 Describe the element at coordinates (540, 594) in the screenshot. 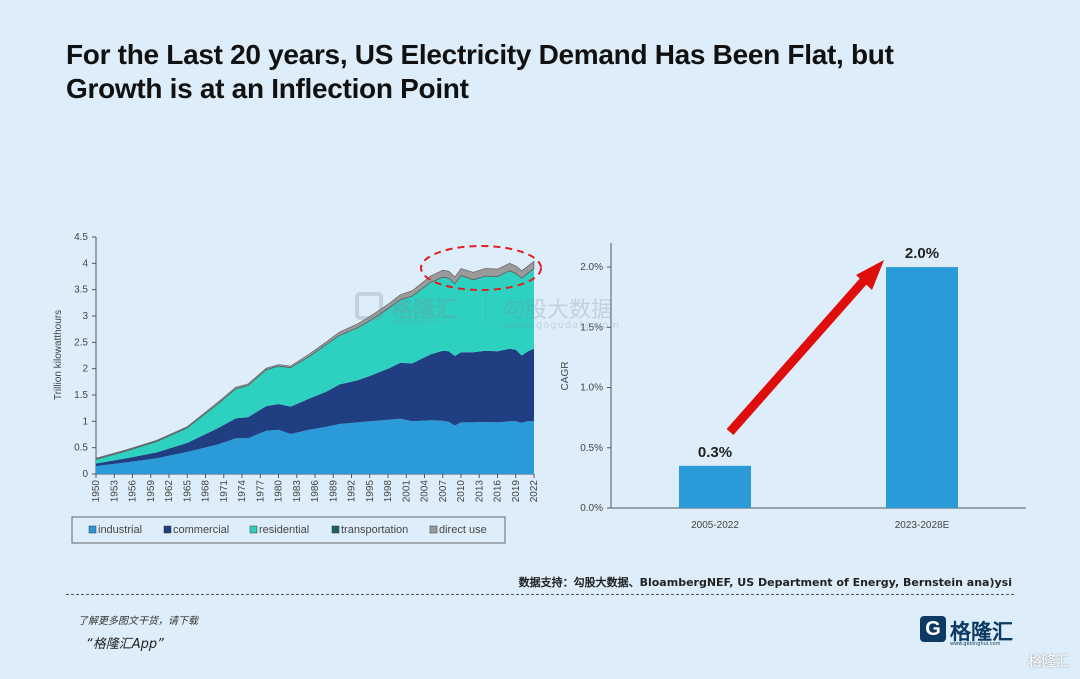

I see `divider` at that location.